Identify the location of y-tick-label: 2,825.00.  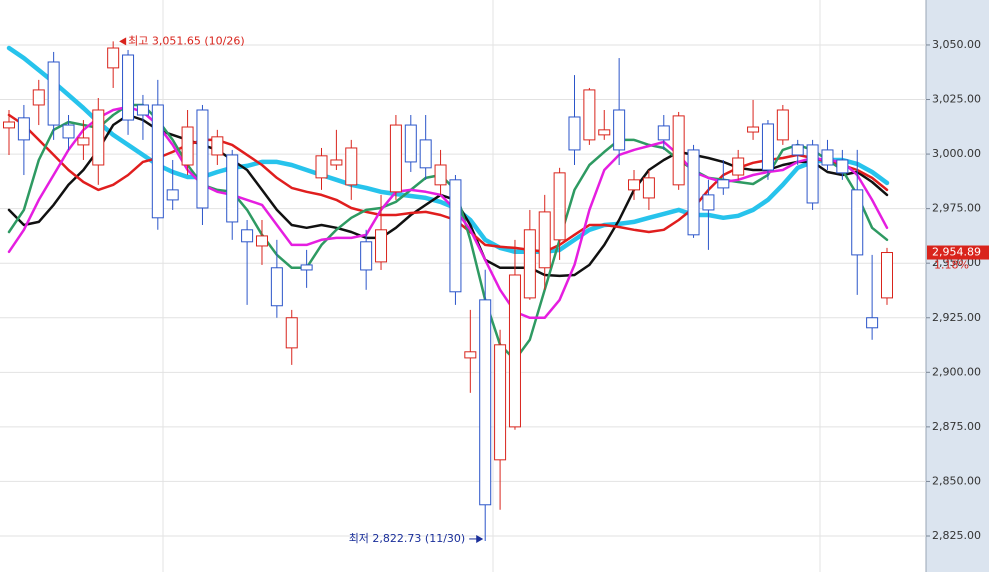
(956, 535).